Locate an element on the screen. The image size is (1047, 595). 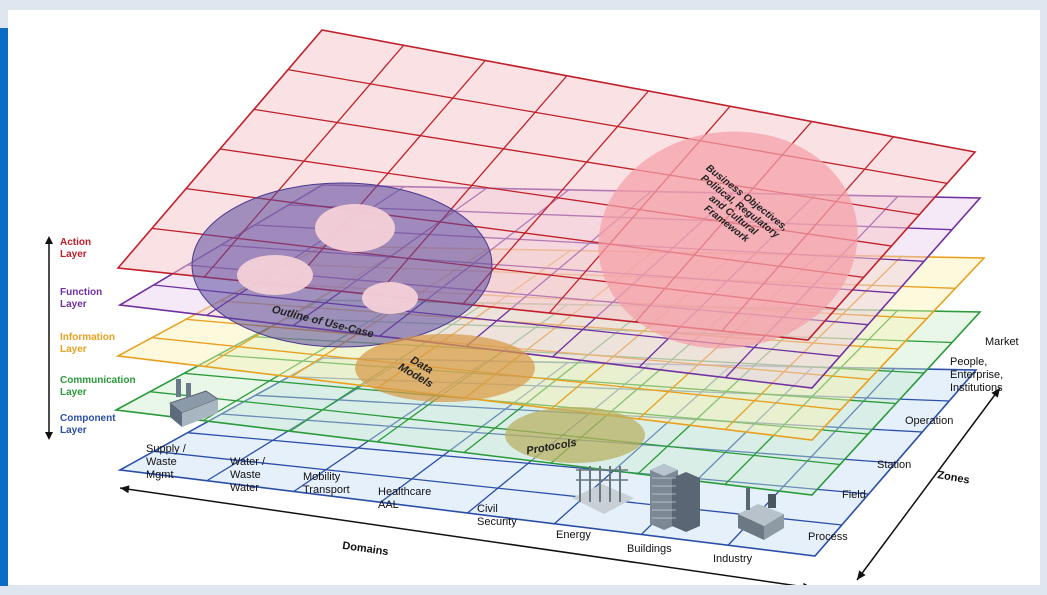
domains-axis-arrow-left is located at coordinates (125, 489).